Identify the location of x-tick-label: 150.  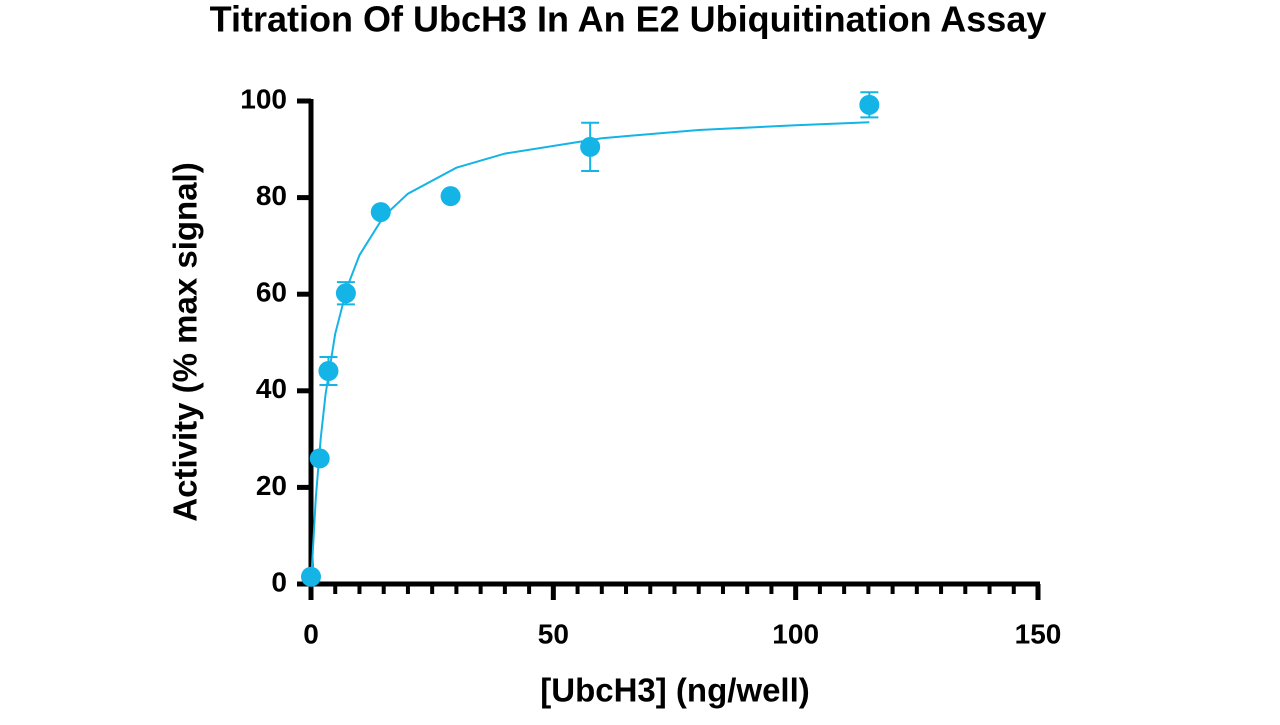
(1038, 633).